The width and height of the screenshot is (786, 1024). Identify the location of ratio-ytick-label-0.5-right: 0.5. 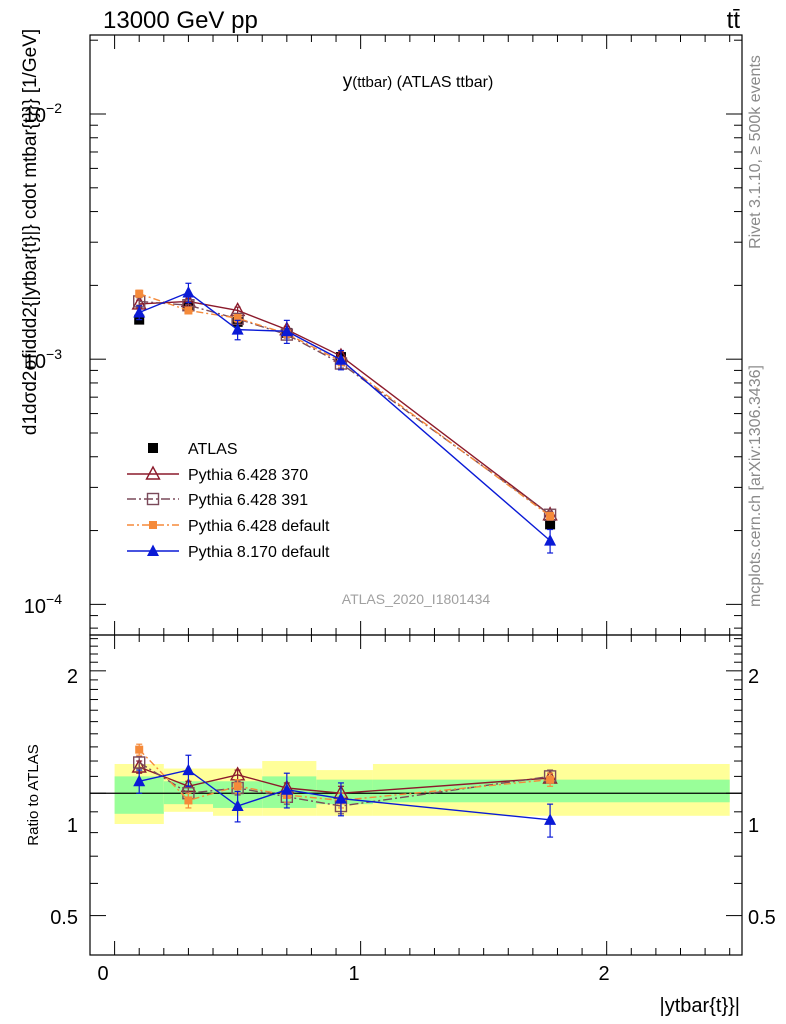
(762, 918).